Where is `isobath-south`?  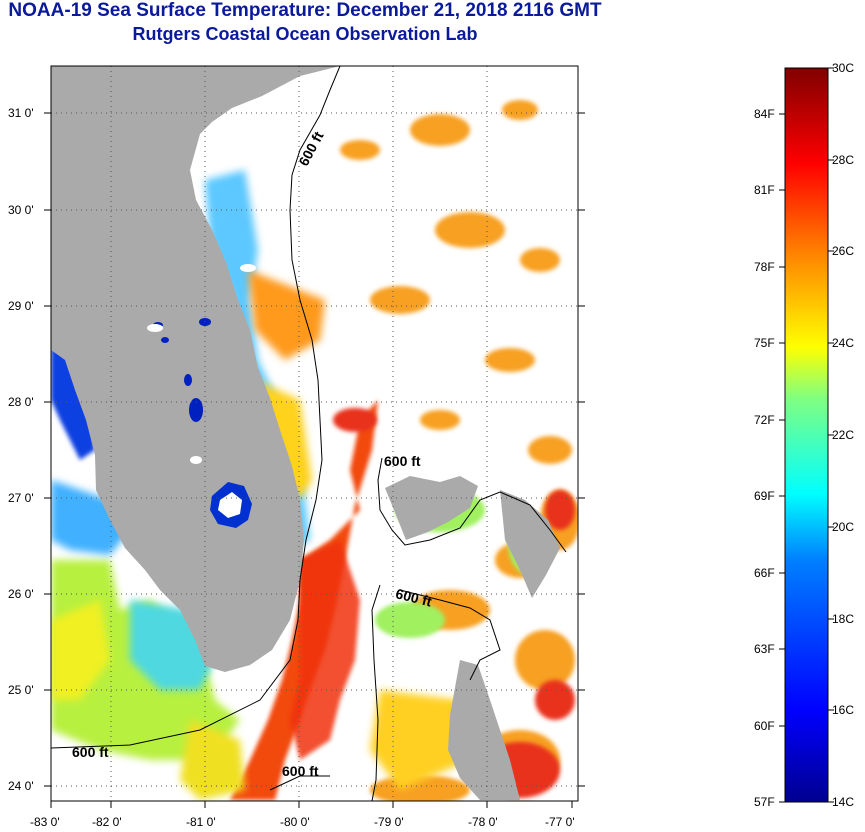 isobath-south is located at coordinates (299, 783).